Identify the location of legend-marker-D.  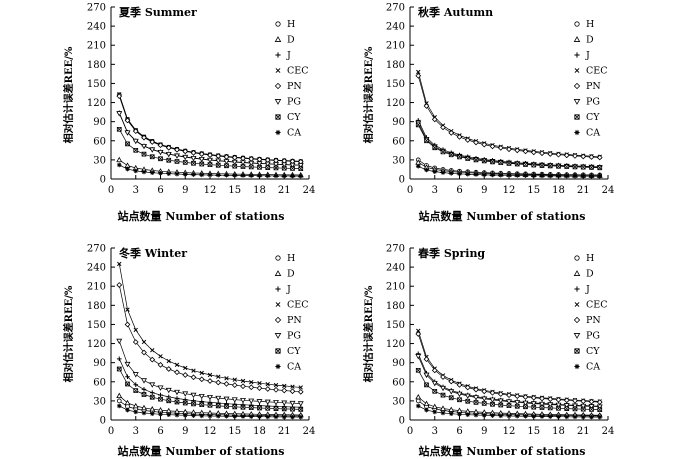
(577, 273).